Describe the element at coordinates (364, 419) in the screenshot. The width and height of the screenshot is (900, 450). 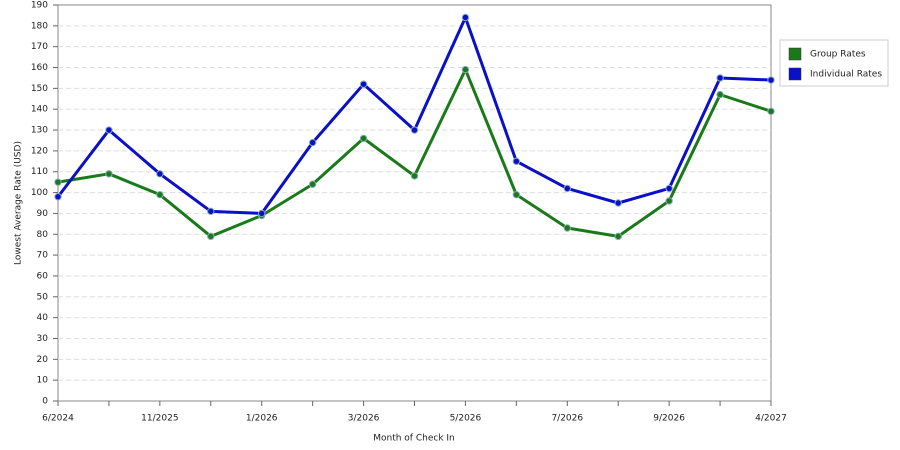
I see `x-tick-label: 3/2026` at that location.